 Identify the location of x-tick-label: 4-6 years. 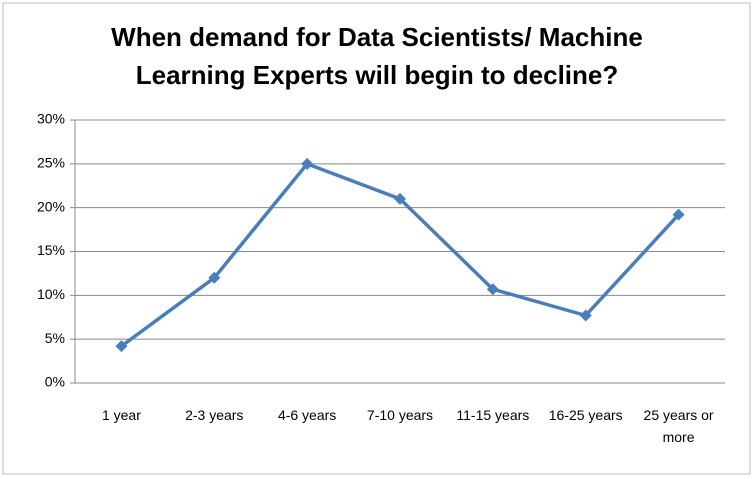
(307, 415).